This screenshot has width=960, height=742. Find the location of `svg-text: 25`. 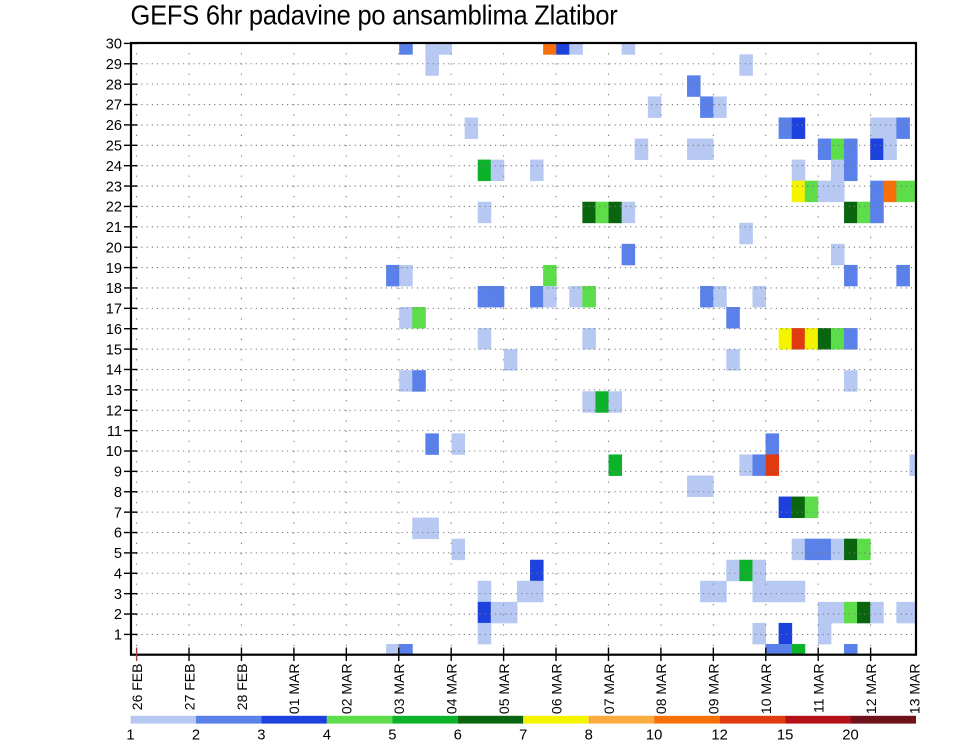

svg-text: 25 is located at coordinates (114, 147).